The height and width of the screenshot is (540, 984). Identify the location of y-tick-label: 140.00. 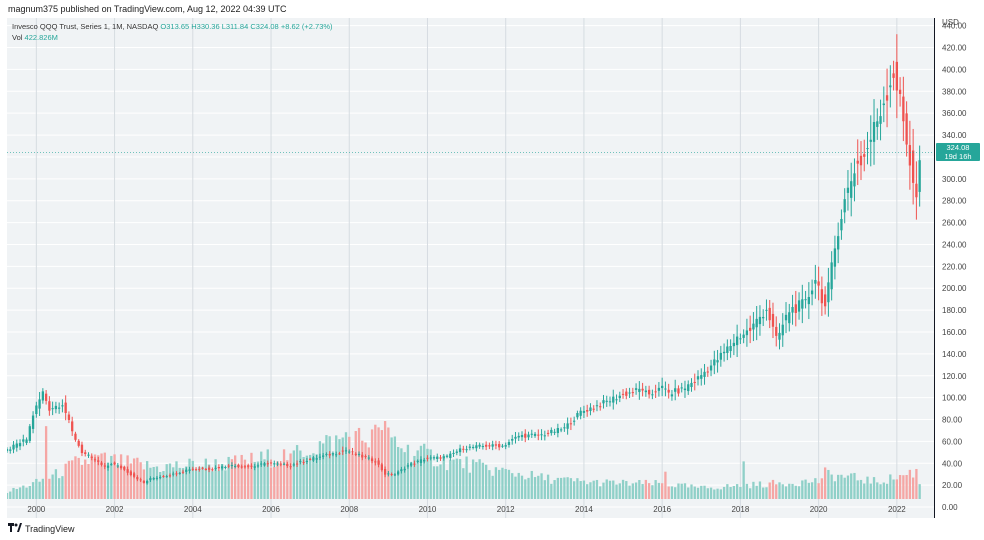
(954, 354).